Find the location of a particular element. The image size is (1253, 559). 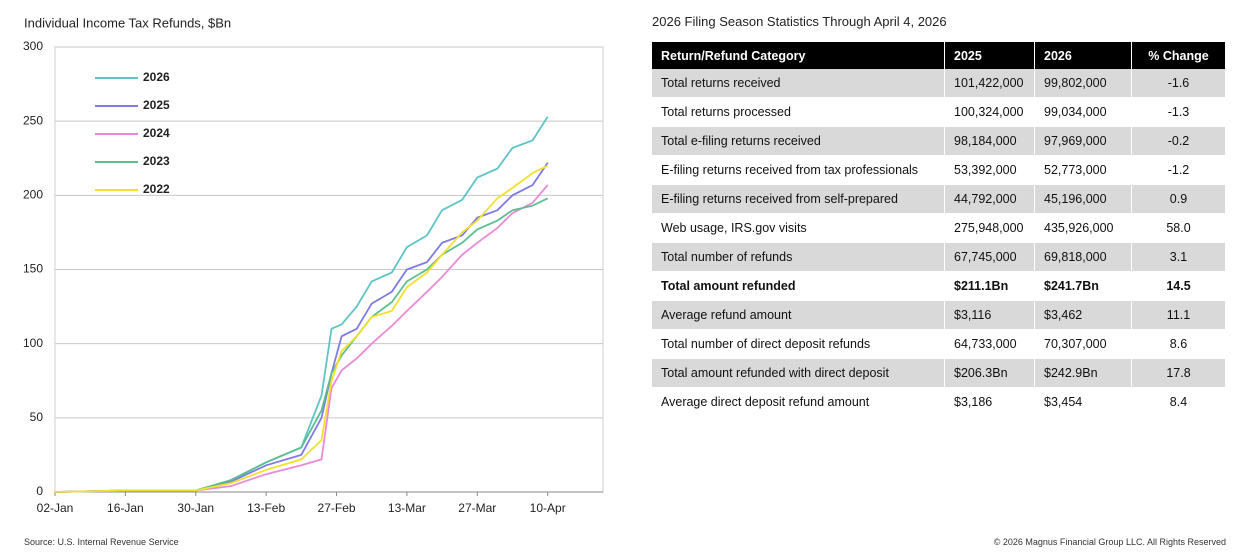

x-tick-label: 13-Feb is located at coordinates (266, 508).